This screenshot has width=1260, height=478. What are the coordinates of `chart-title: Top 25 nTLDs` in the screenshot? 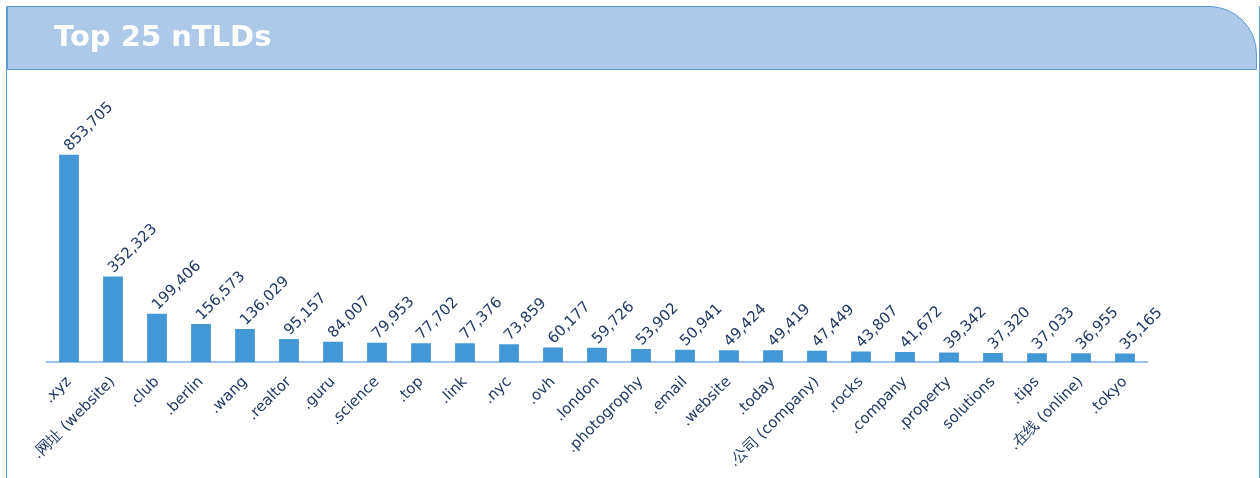 It's located at (163, 36).